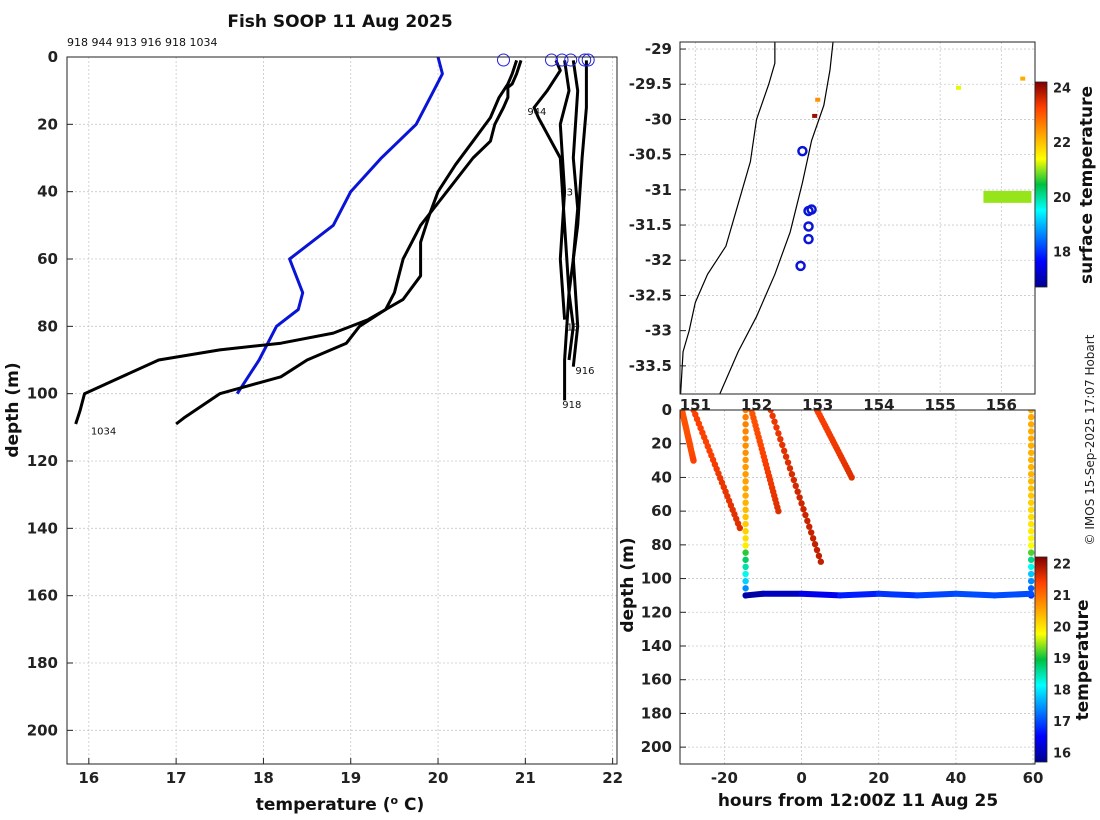 The image size is (1100, 820). Describe the element at coordinates (776, 218) in the screenshot. I see `shelf-contour` at that location.